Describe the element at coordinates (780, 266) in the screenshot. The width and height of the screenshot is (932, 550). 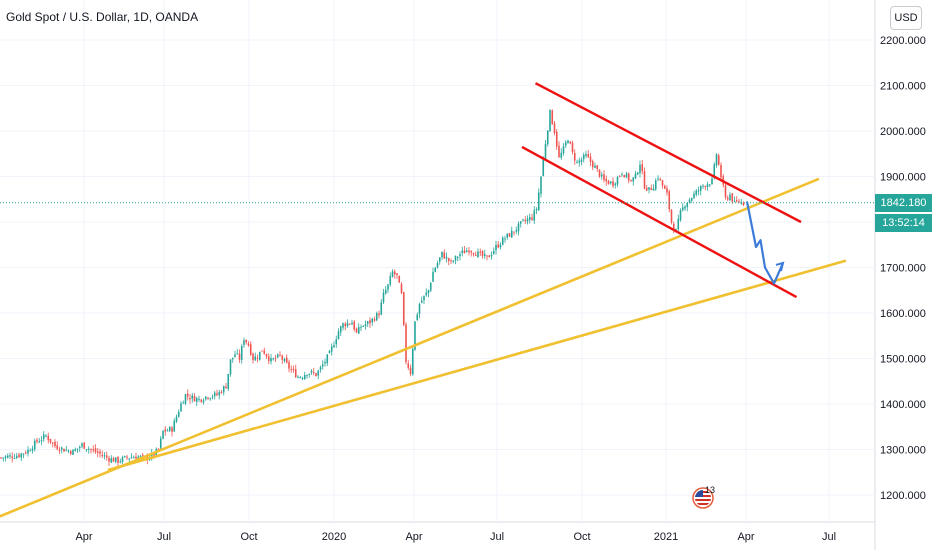
I see `projection-arrowhead` at that location.